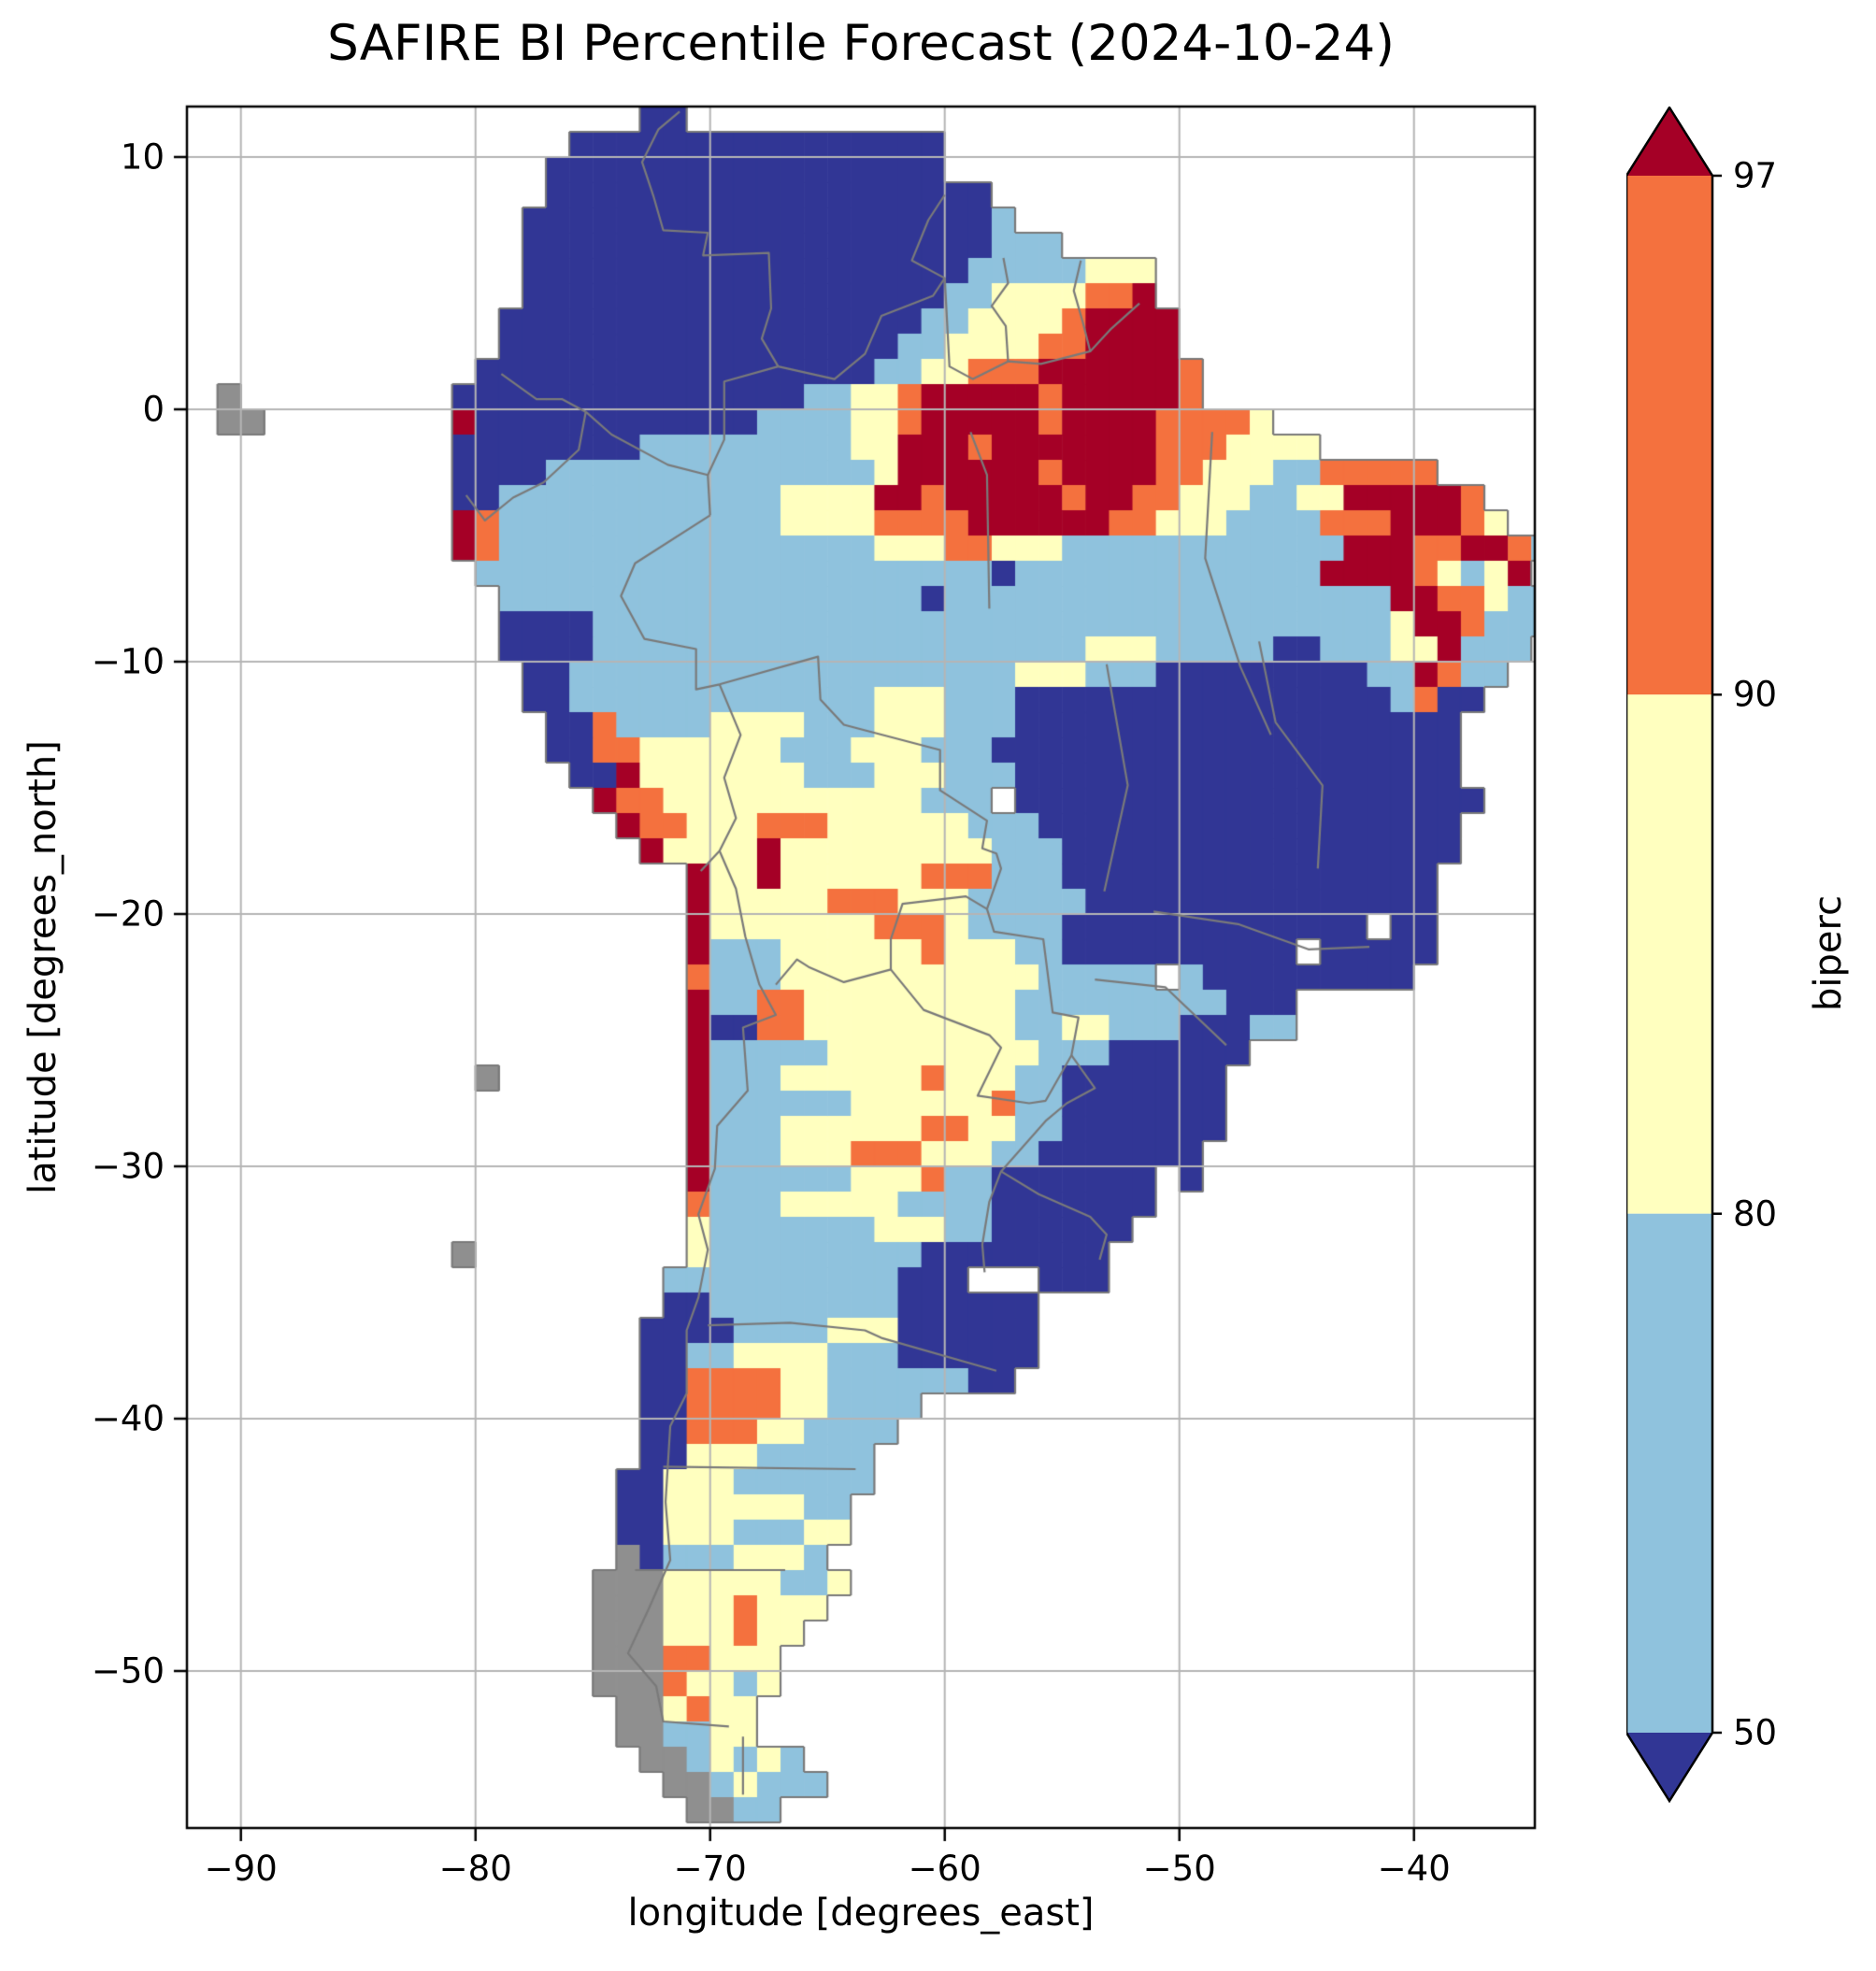 Image resolution: width=1876 pixels, height=1971 pixels. I want to click on colorbar, so click(1674, 955).